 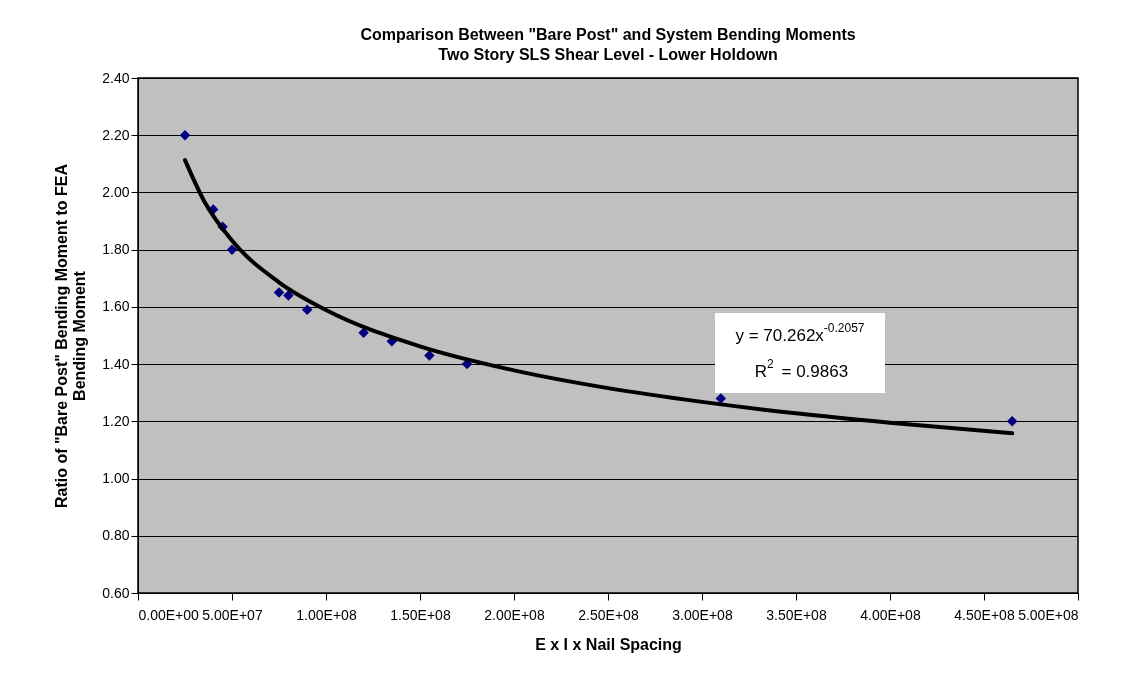 What do you see at coordinates (116, 77) in the screenshot?
I see `y-tick-label: 2.40` at bounding box center [116, 77].